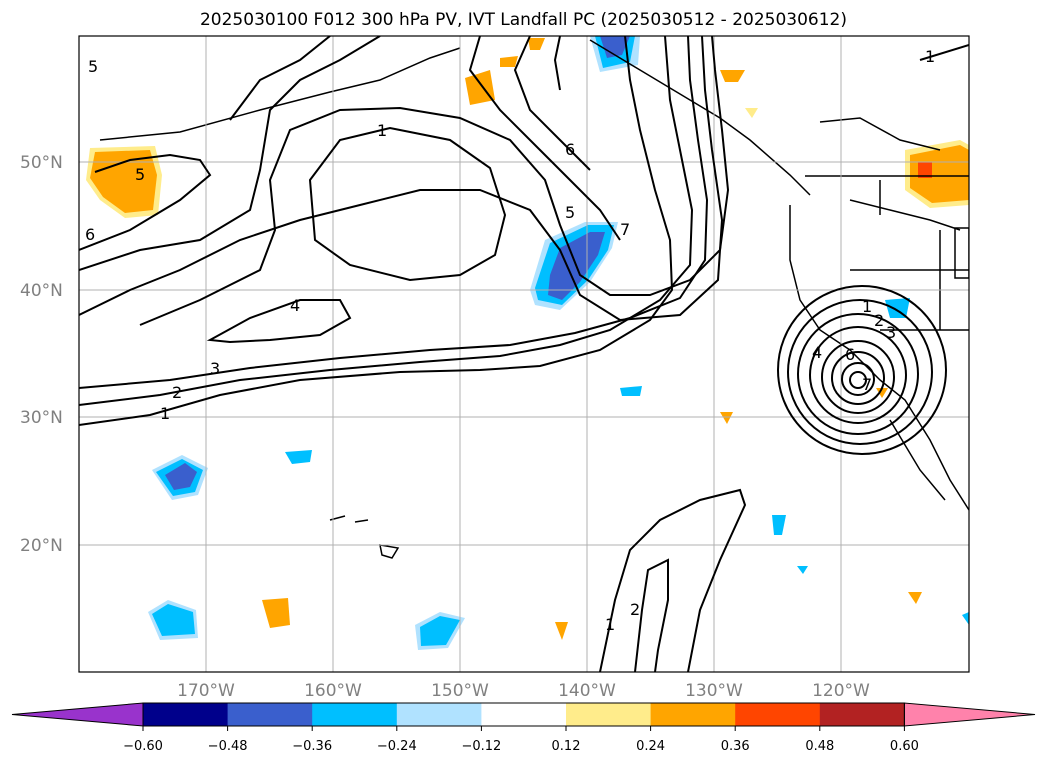 This screenshot has height=765, width=1047. What do you see at coordinates (333, 691) in the screenshot?
I see `lon-label-160w: 160°W` at bounding box center [333, 691].